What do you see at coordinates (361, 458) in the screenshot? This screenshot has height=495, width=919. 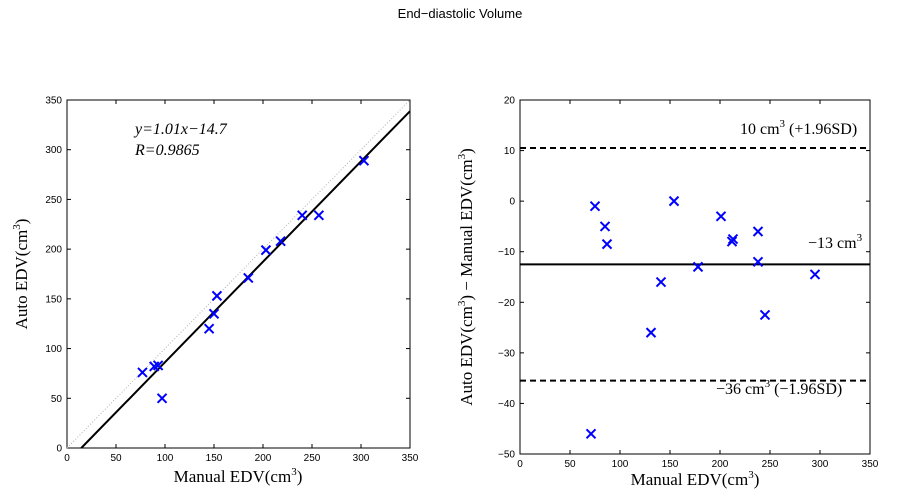 I see `left-x-tick-label: 300` at bounding box center [361, 458].